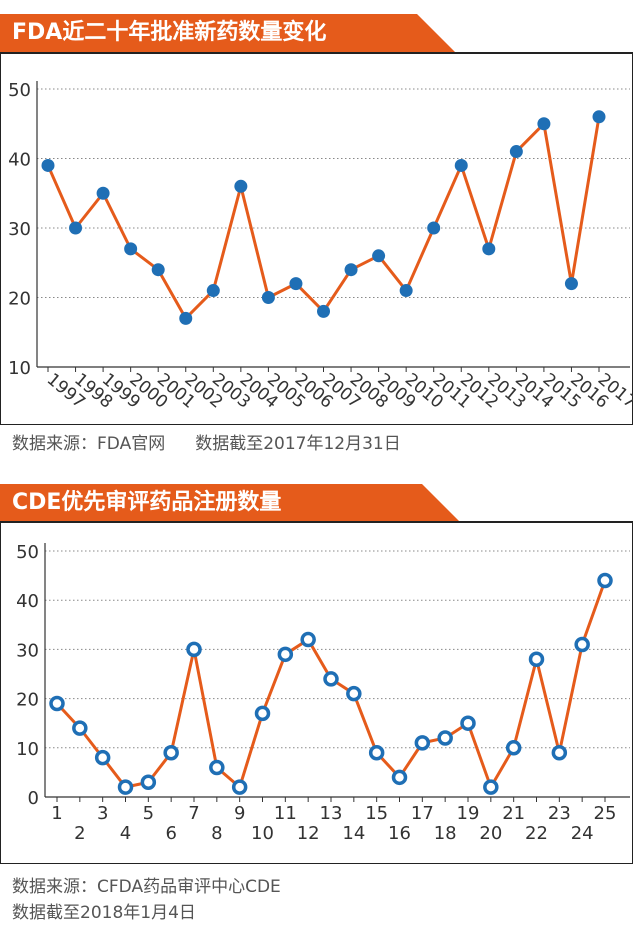 The height and width of the screenshot is (938, 633). Describe the element at coordinates (125, 833) in the screenshot. I see `x-tick-label: 4` at that location.